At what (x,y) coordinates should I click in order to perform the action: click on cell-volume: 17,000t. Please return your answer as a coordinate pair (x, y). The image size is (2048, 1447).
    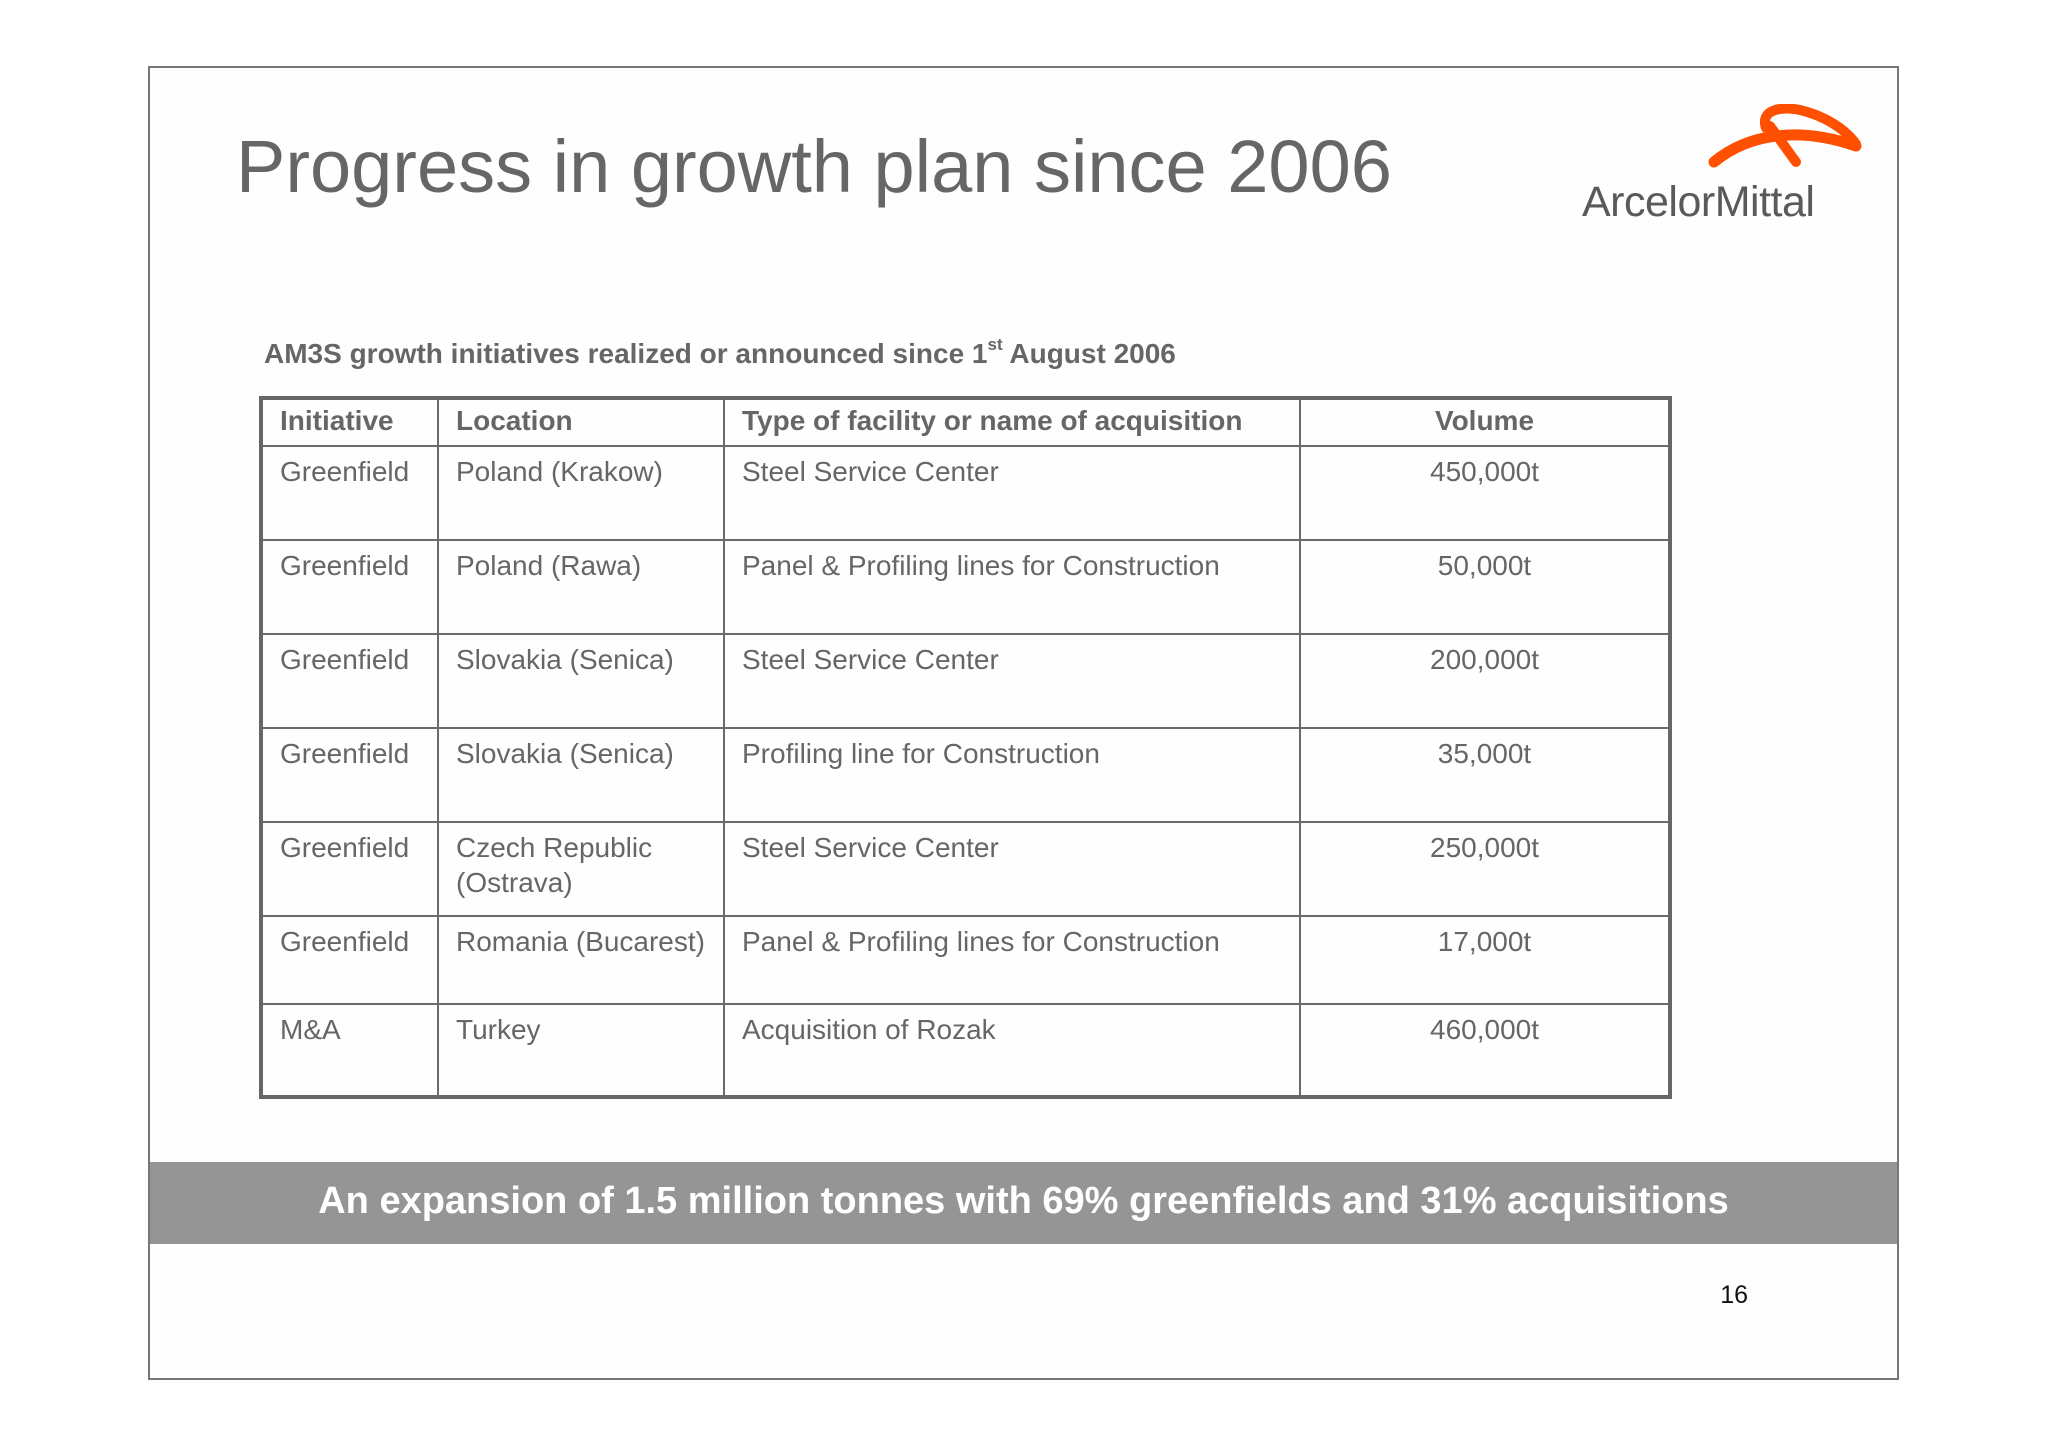
    Looking at the image, I should click on (1485, 960).